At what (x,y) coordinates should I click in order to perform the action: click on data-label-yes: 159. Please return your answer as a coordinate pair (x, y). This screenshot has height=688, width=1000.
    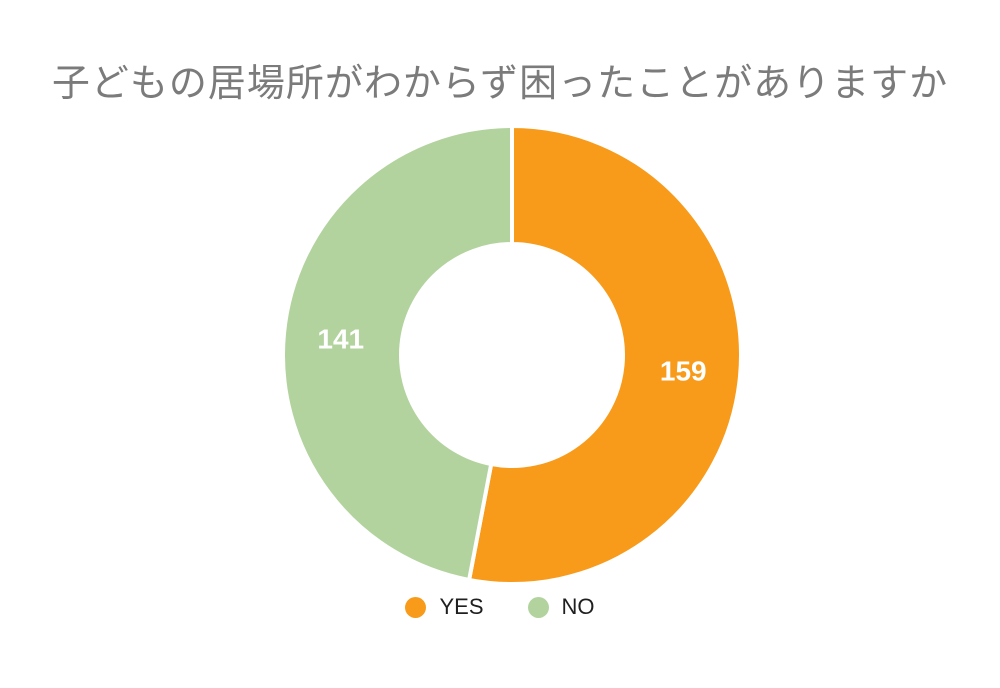
    Looking at the image, I should click on (683, 371).